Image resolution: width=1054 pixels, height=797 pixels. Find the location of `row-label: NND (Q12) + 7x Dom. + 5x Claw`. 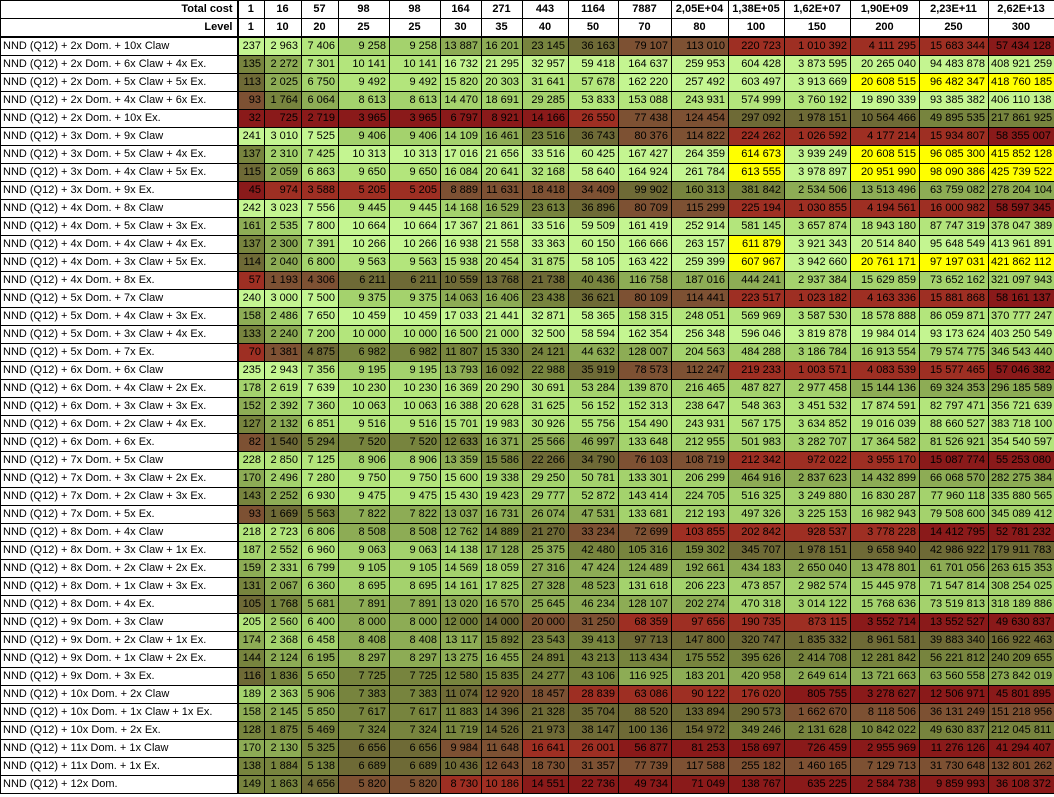

row-label: NND (Q12) + 7x Dom. + 5x Claw is located at coordinates (119, 460).